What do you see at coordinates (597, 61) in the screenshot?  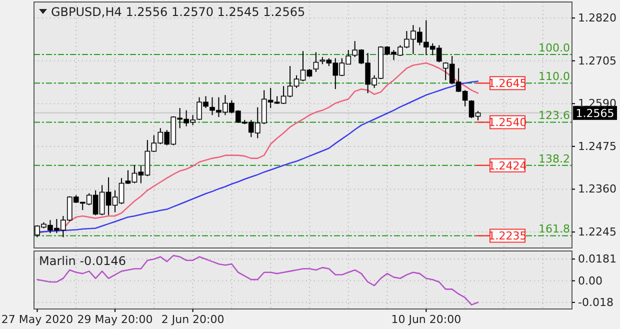 I see `y-tick-label: 1.2705` at bounding box center [597, 61].